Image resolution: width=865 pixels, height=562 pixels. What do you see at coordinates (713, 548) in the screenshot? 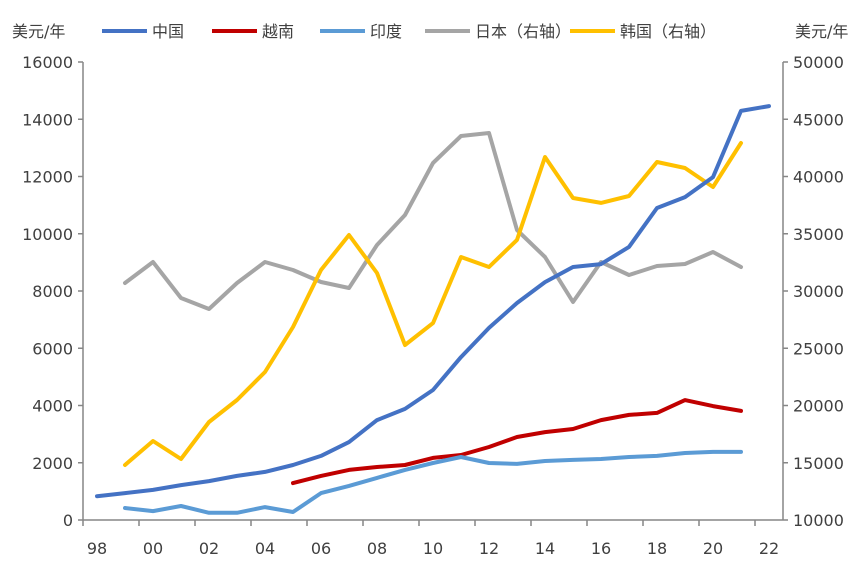
I see `x-tick-label: 20` at bounding box center [713, 548].